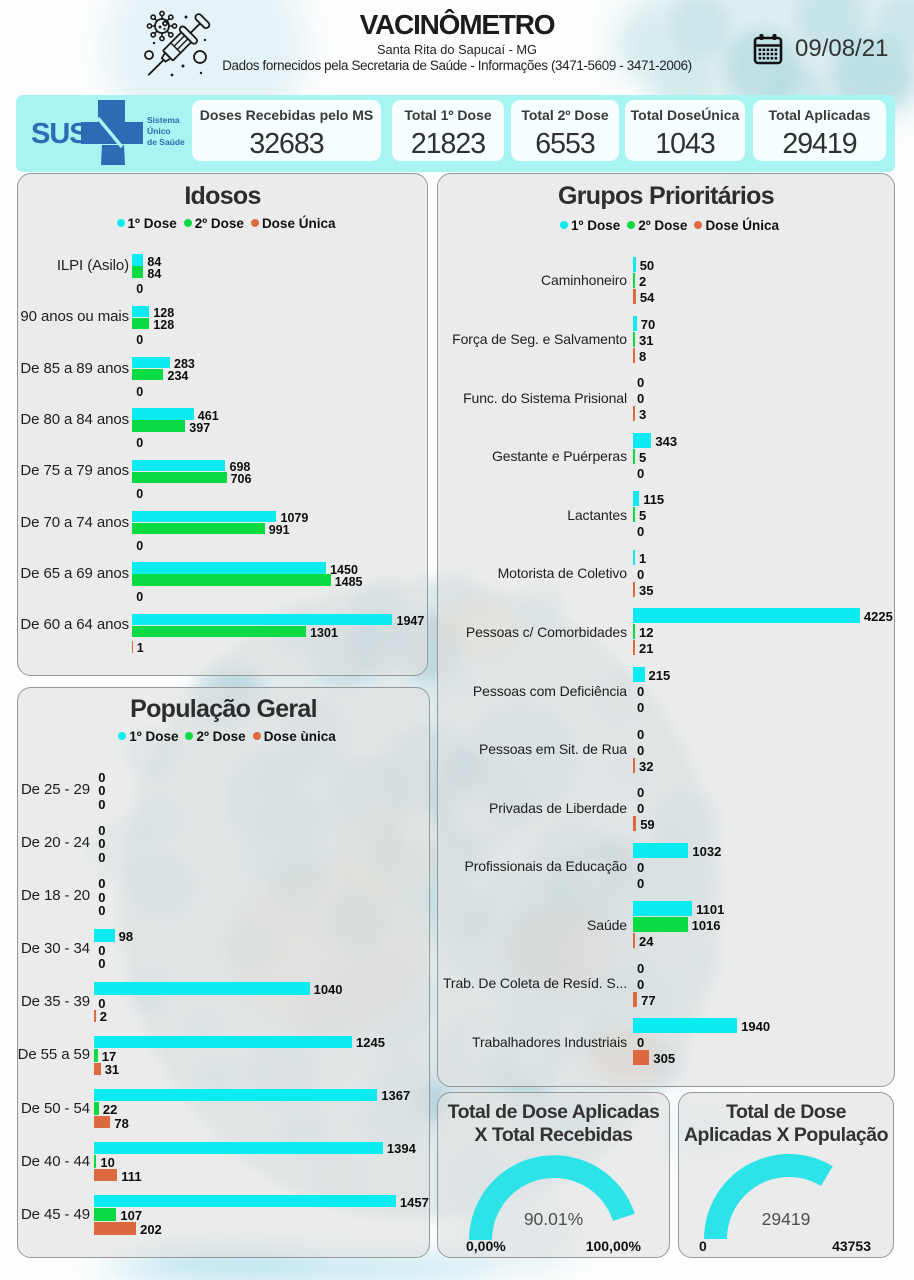 The image size is (914, 1280). Describe the element at coordinates (159, 130) in the screenshot. I see `svg-text: Único` at that location.